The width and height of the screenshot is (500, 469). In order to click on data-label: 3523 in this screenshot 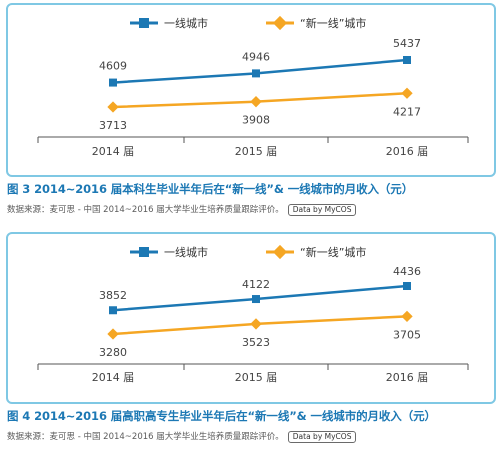, I will do `click(256, 342)`.